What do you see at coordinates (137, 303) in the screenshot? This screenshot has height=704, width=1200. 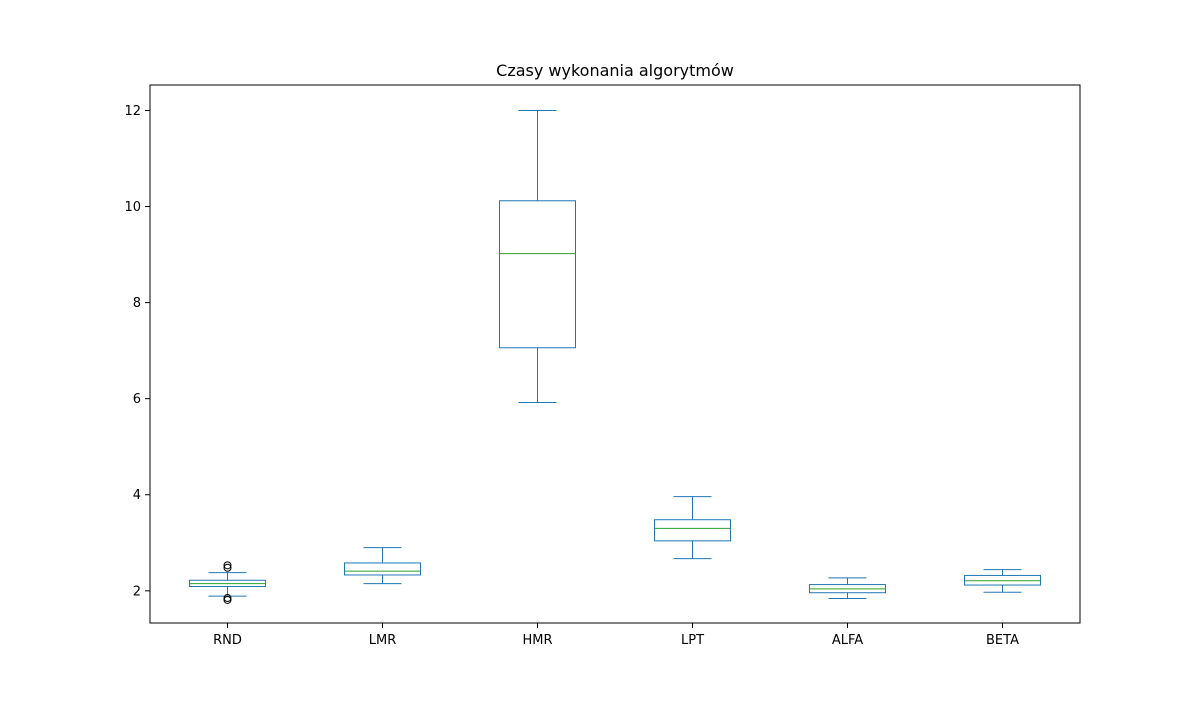 I see `y-tick-label: 8` at bounding box center [137, 303].